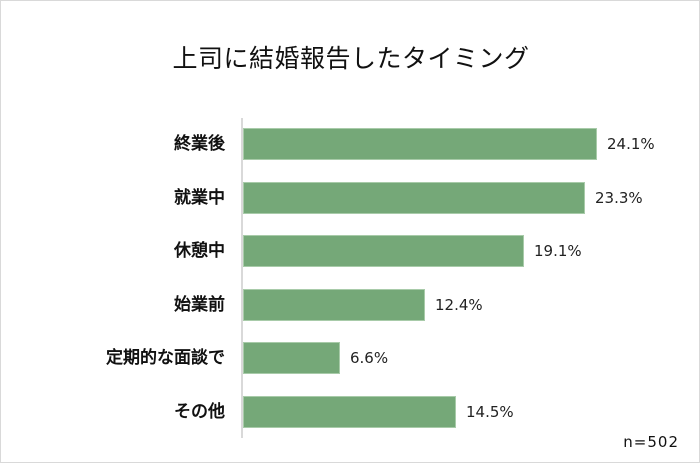 This screenshot has height=463, width=700. What do you see at coordinates (199, 305) in the screenshot?
I see `category-label: 始業前` at bounding box center [199, 305].